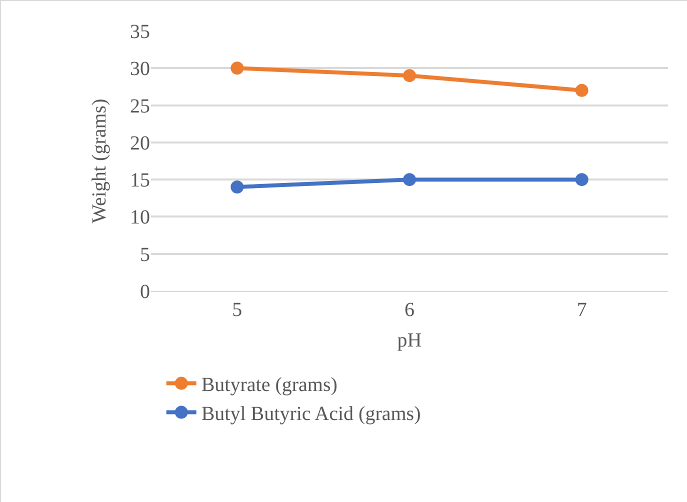  What do you see at coordinates (140, 181) in the screenshot?
I see `y-tick-label: 15` at bounding box center [140, 181].